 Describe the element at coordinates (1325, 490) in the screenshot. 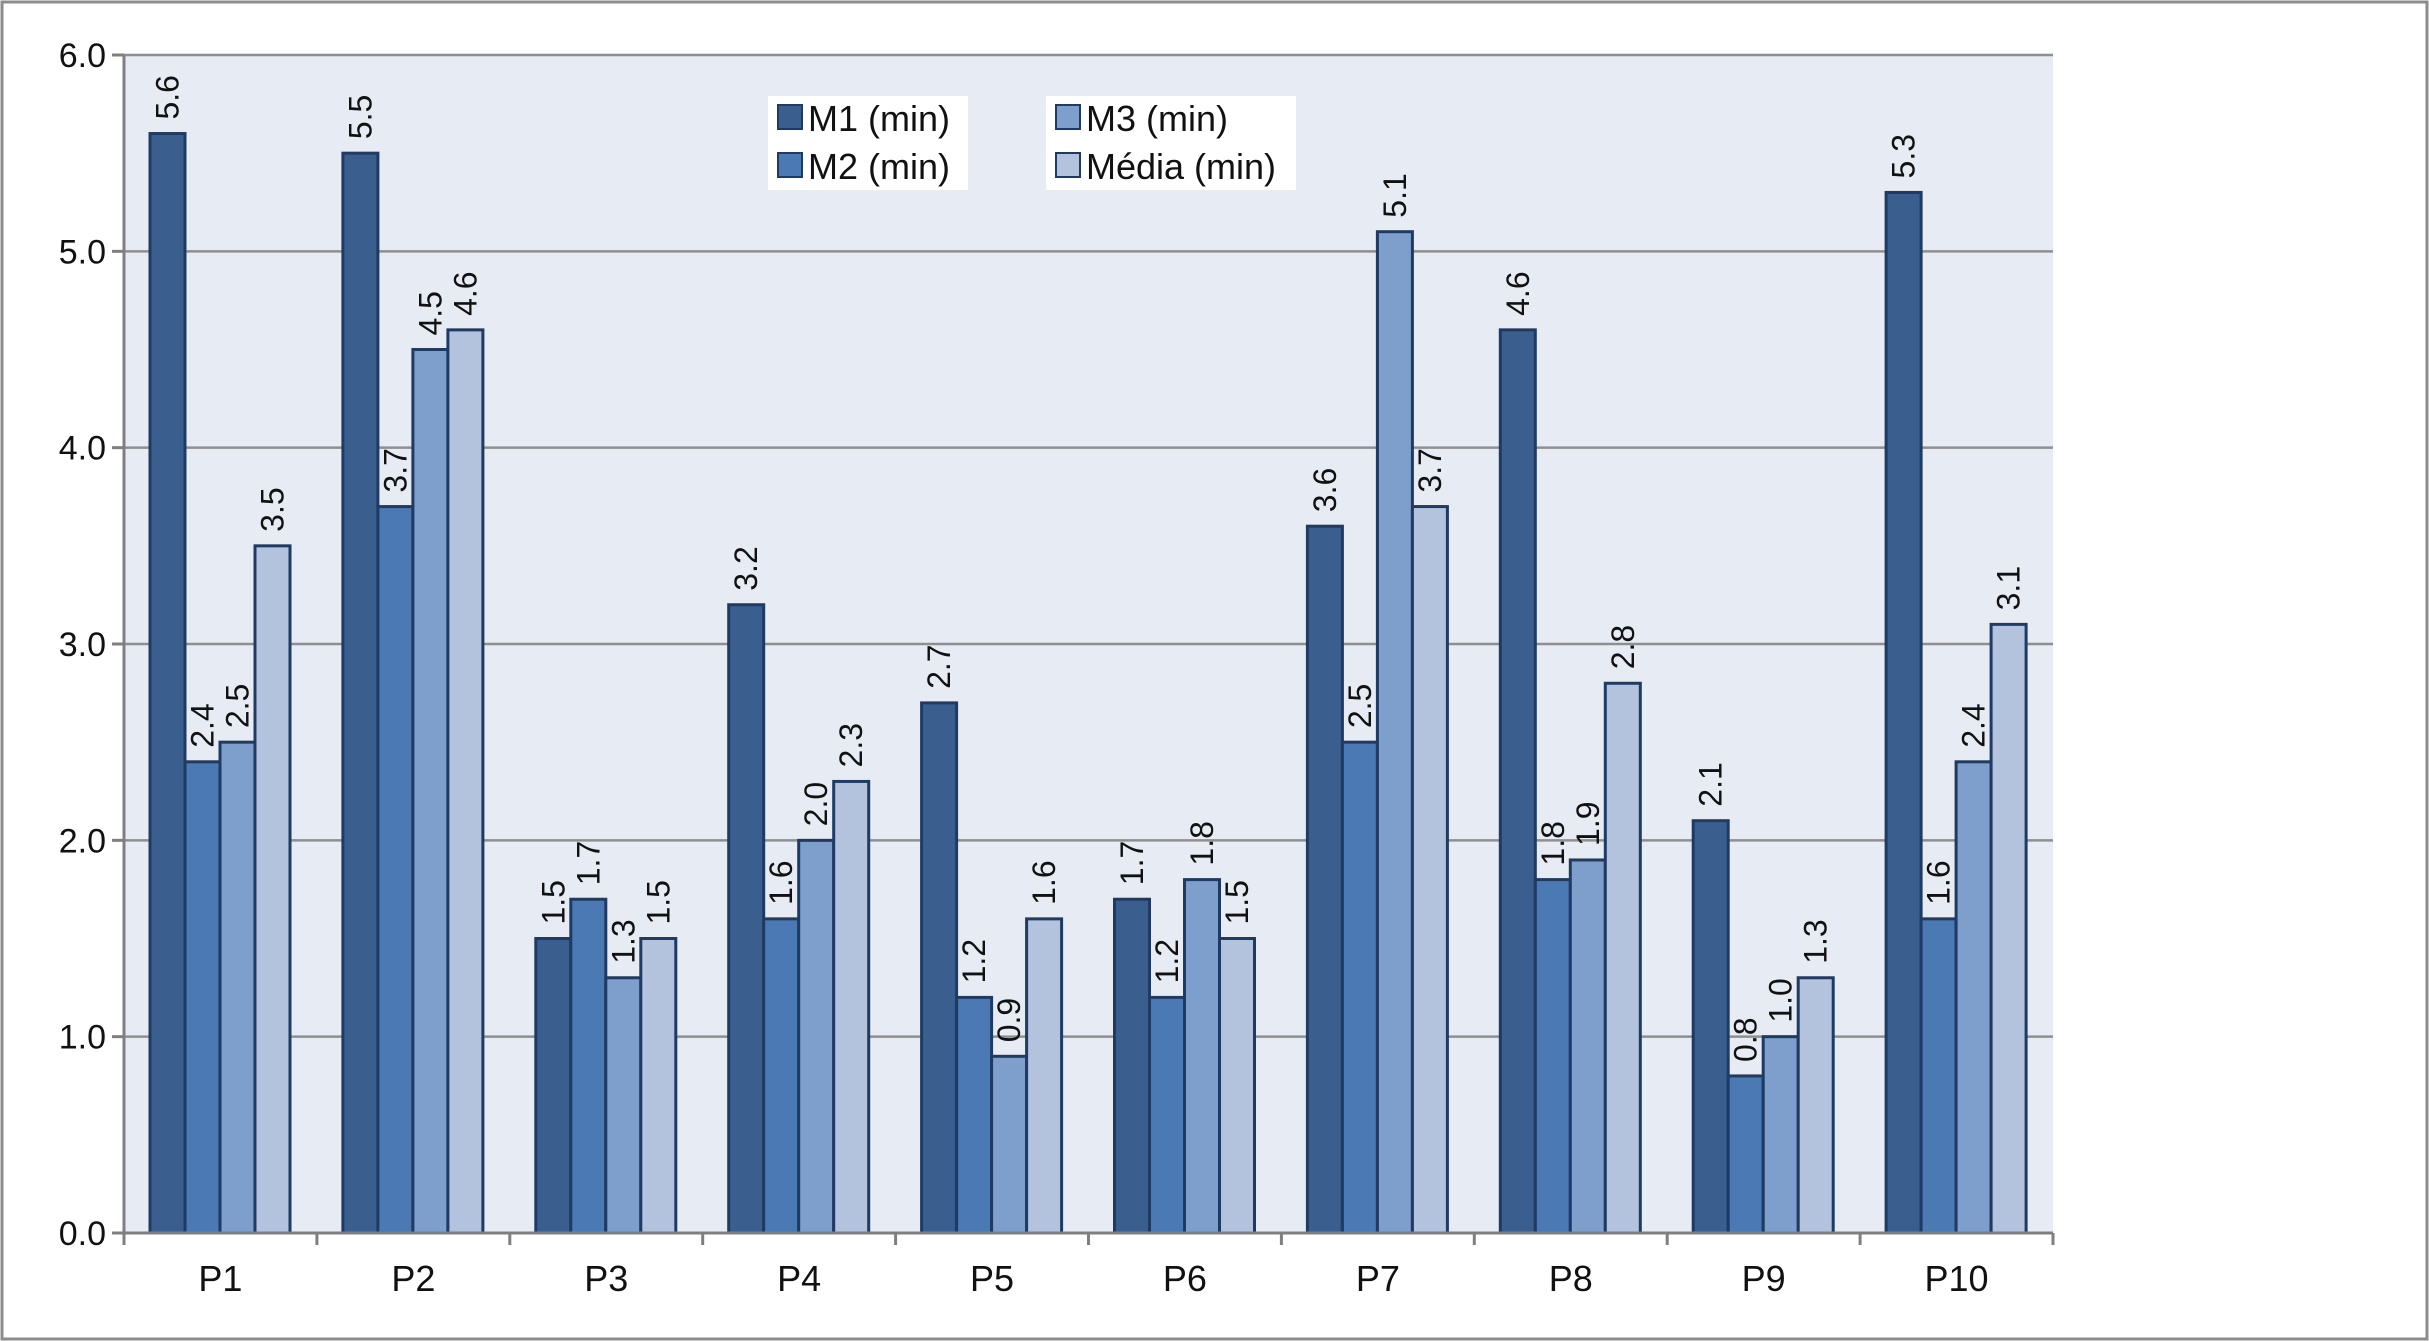

I see `data-label: 3.6` at that location.